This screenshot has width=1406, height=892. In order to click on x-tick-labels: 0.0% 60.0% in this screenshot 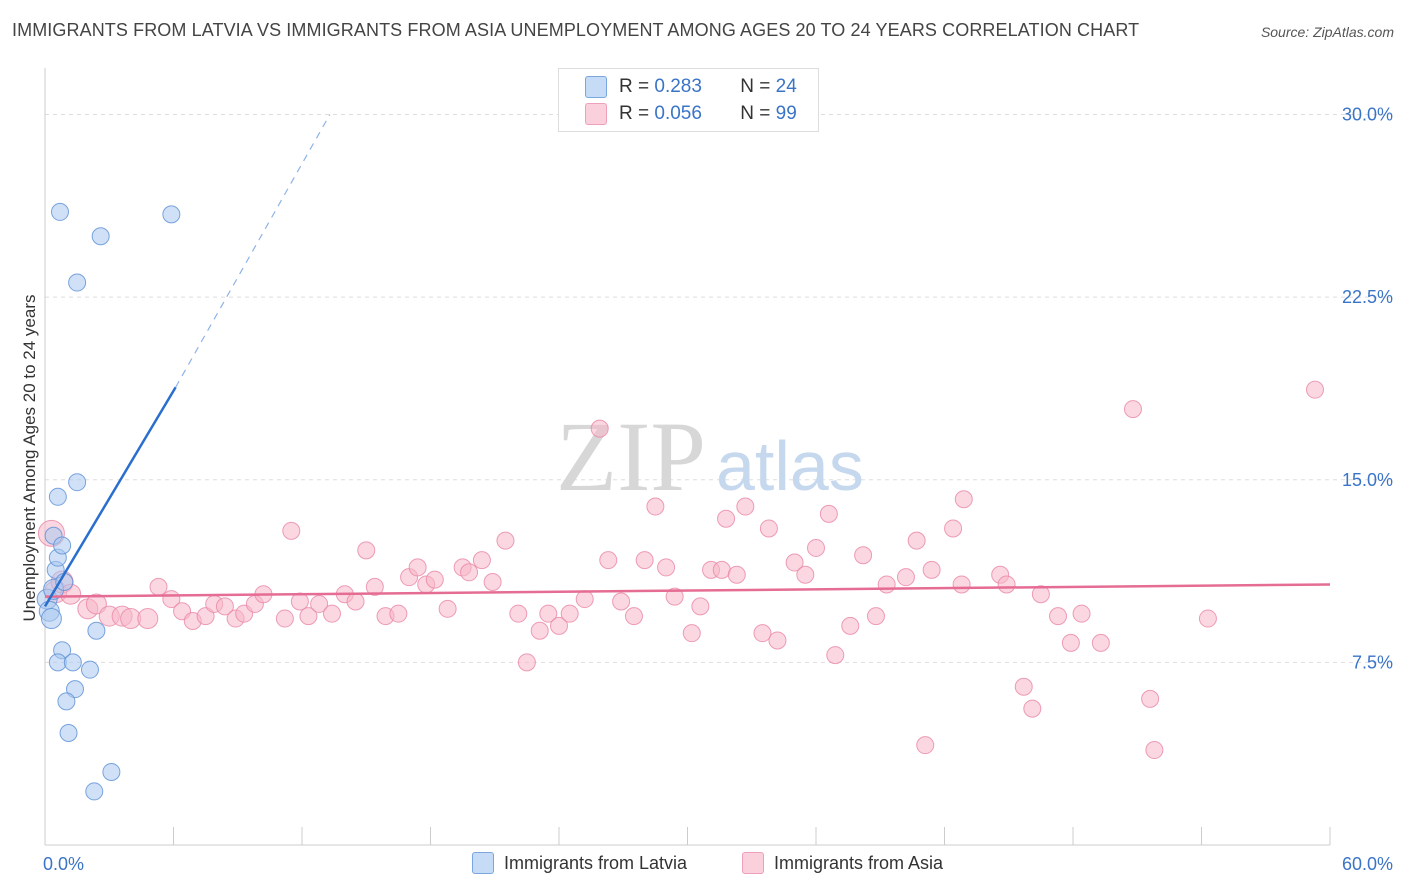, I will do `click(718, 864)`.